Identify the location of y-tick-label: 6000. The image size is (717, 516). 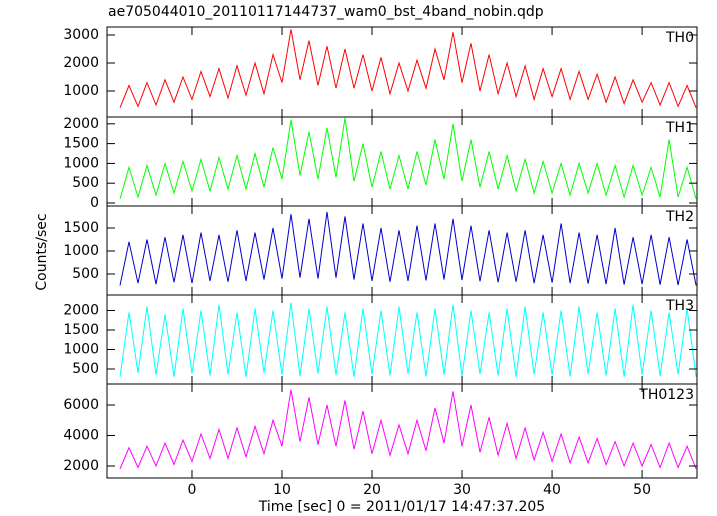
(81, 405).